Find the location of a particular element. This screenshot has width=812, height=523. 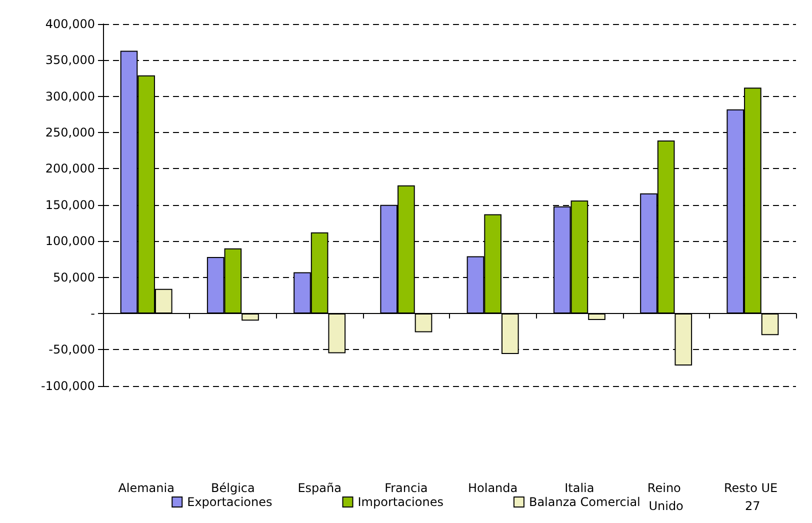

legend-label: Balanza Comercial is located at coordinates (584, 502).